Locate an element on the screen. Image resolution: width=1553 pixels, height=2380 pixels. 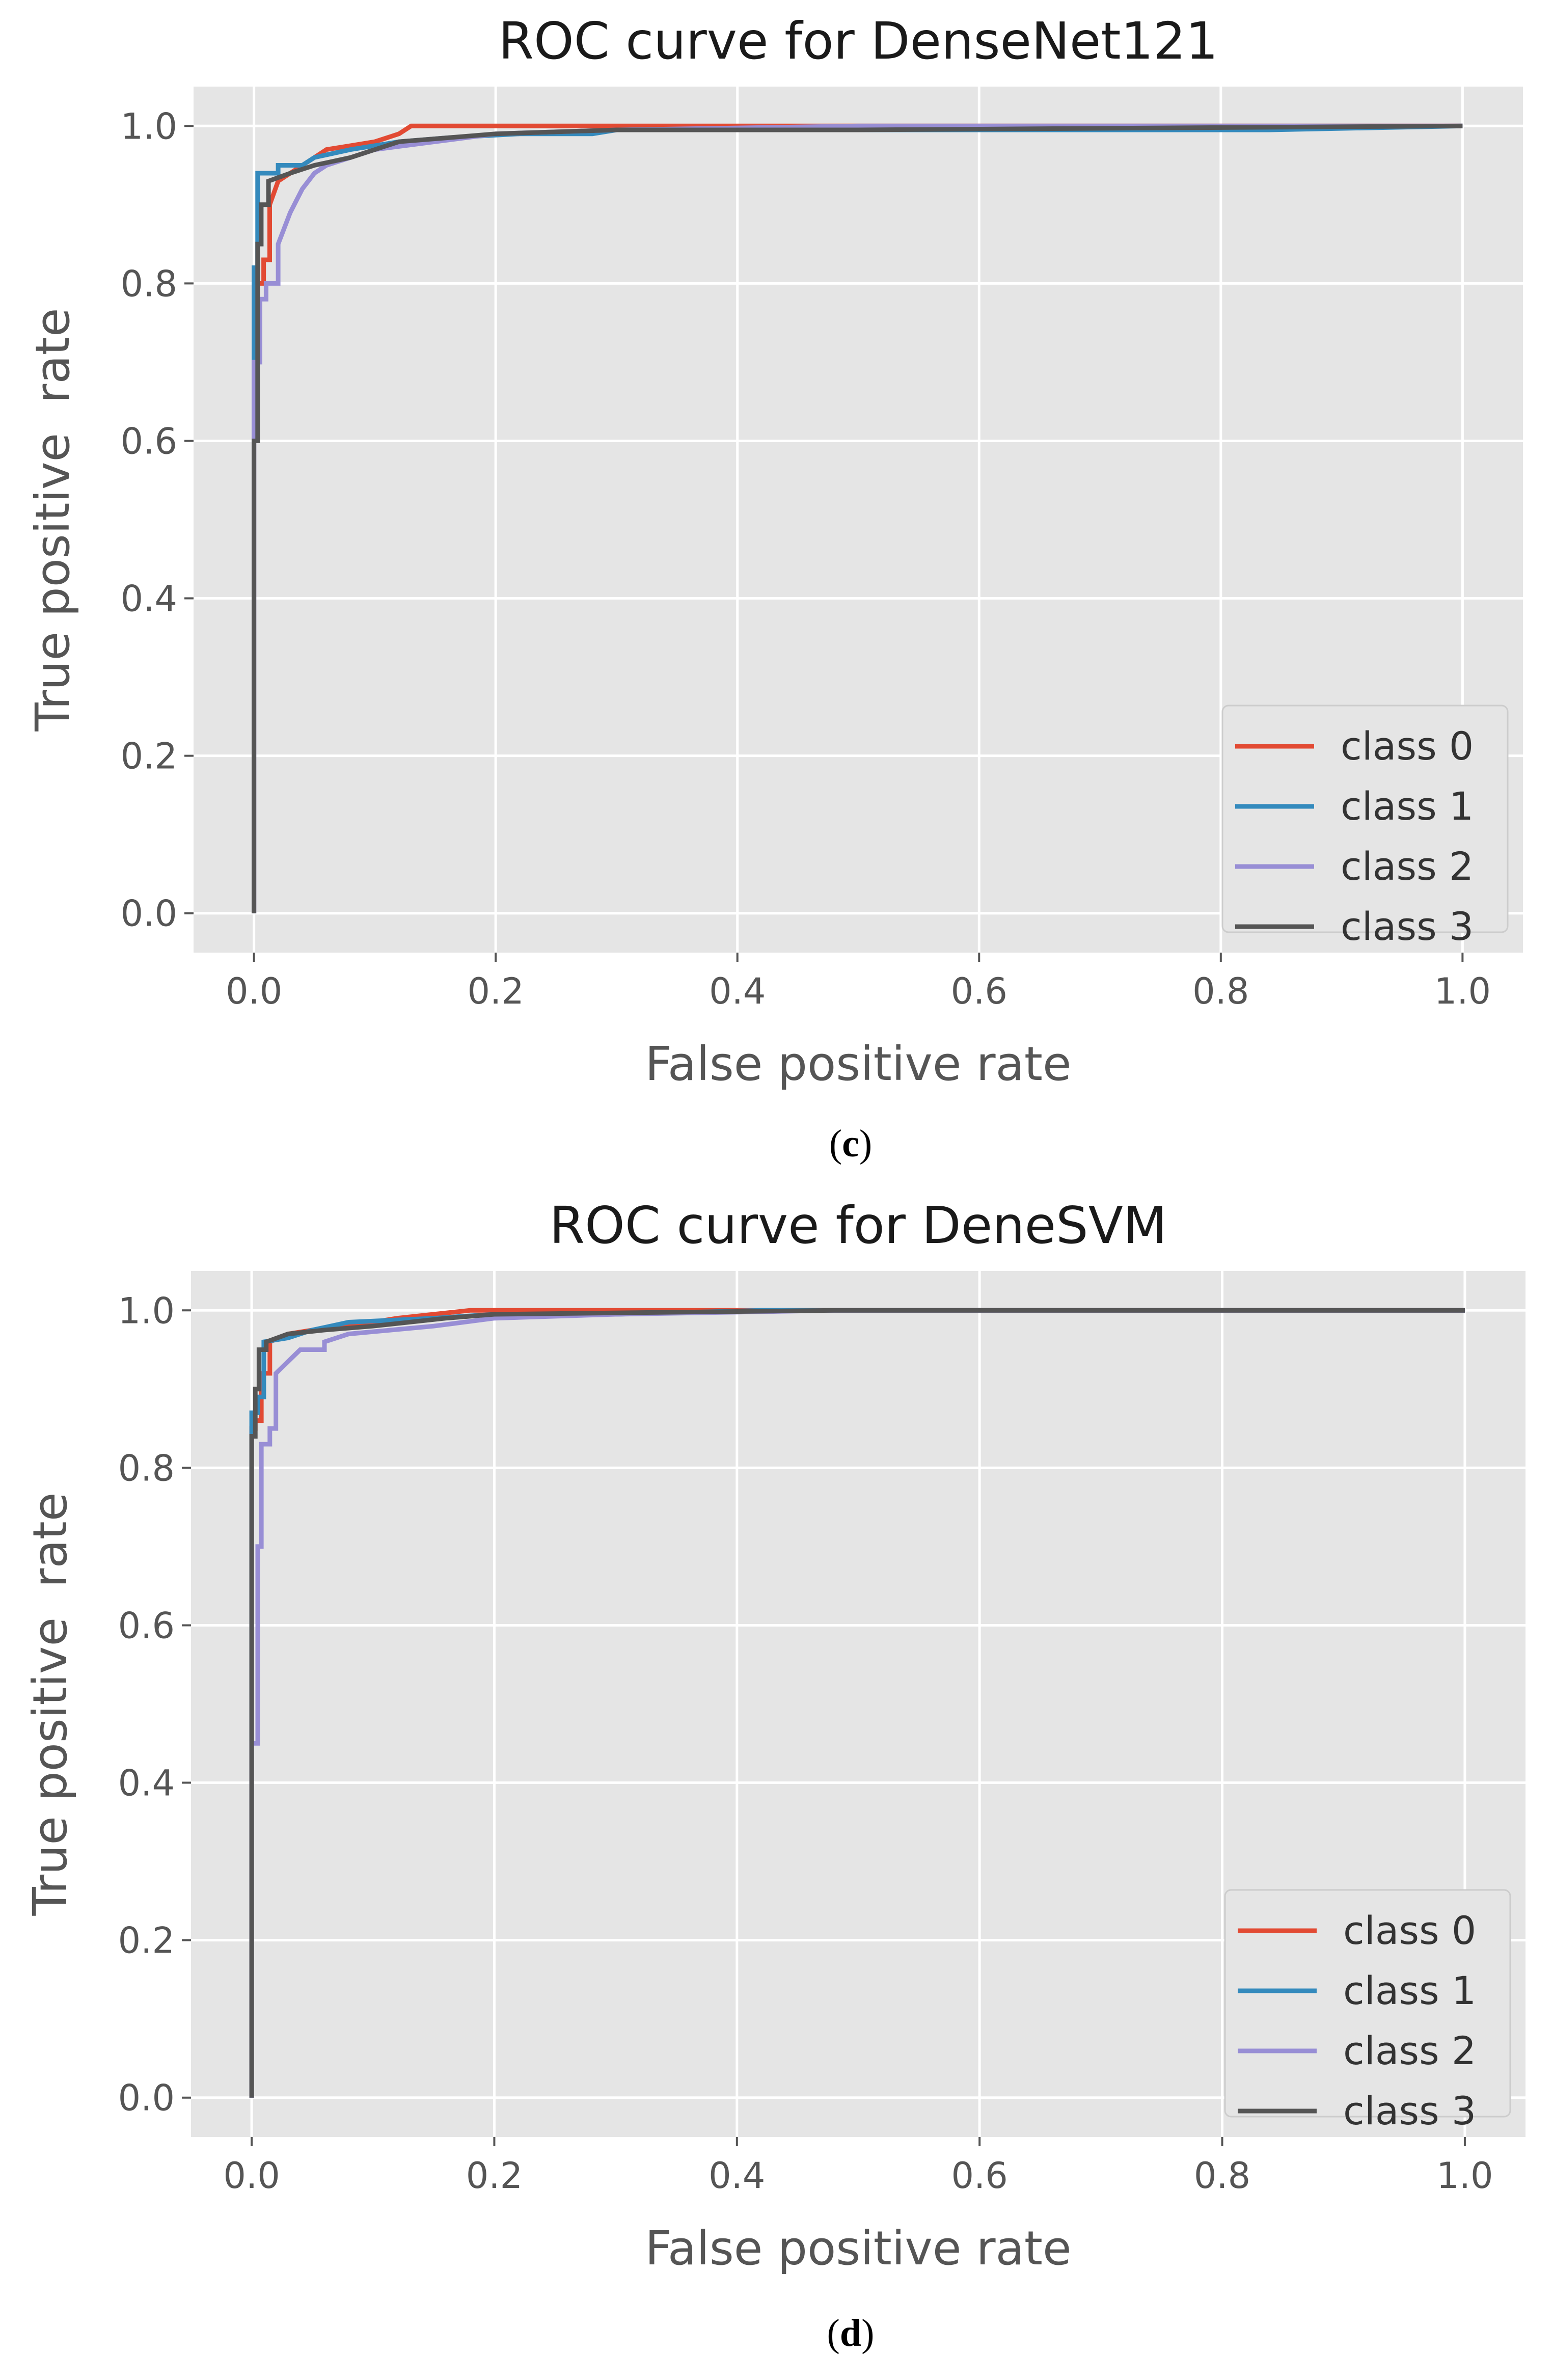
caption-letter: c is located at coordinates (851, 1143).